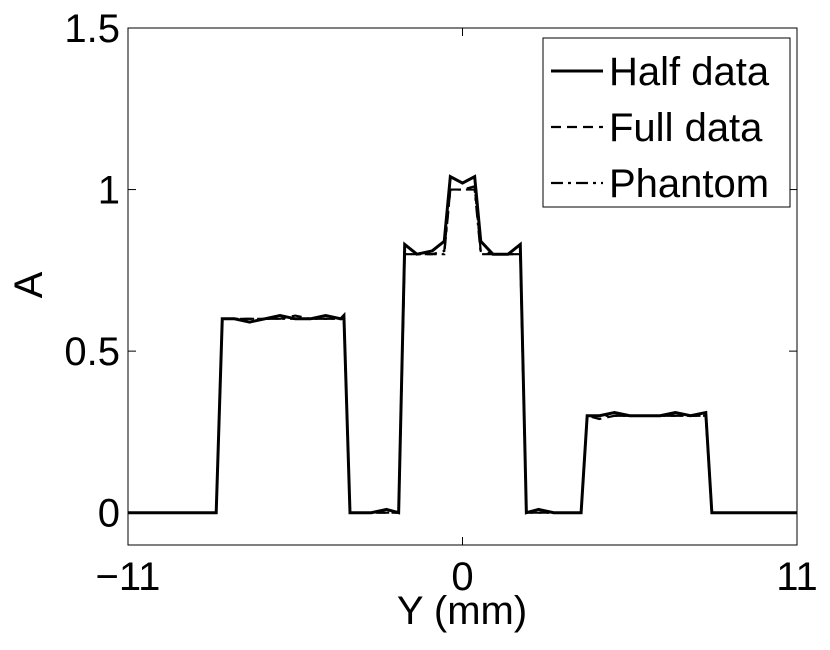  I want to click on legend-label: Half data, so click(689, 72).